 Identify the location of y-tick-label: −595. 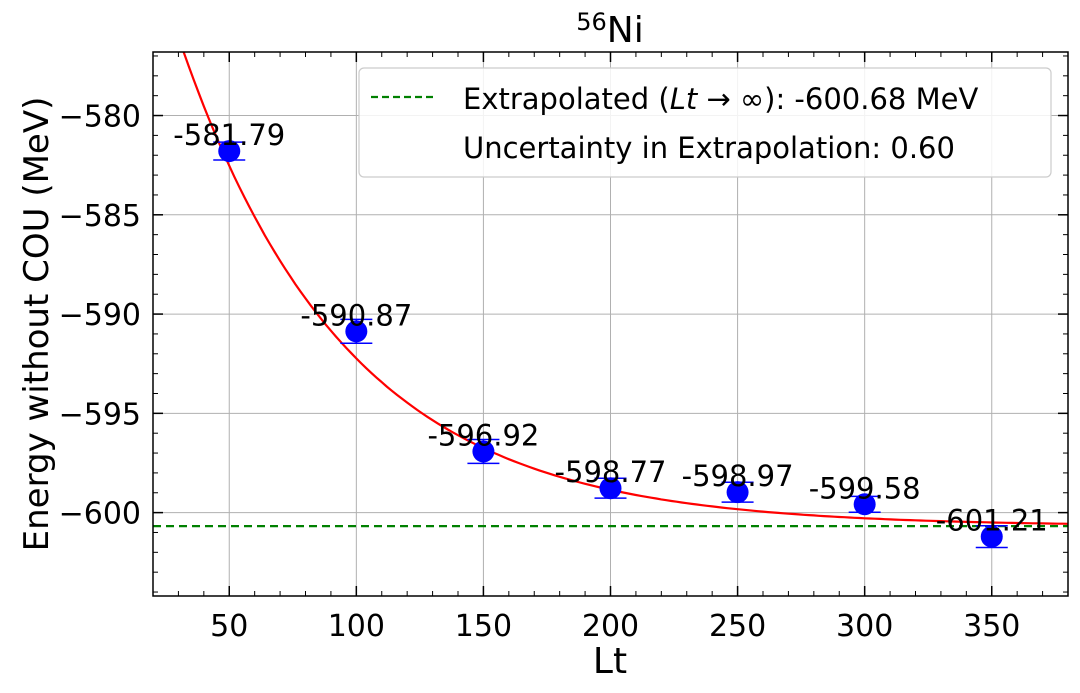
(100, 414).